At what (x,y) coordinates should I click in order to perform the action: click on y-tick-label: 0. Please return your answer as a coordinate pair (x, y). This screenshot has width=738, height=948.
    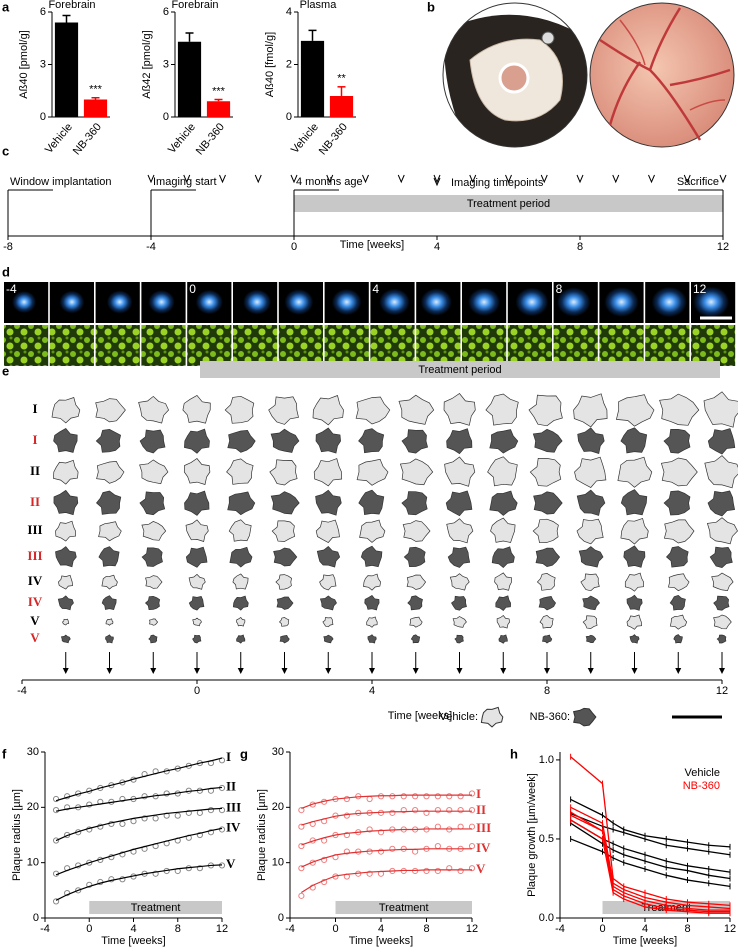
    Looking at the image, I should click on (289, 117).